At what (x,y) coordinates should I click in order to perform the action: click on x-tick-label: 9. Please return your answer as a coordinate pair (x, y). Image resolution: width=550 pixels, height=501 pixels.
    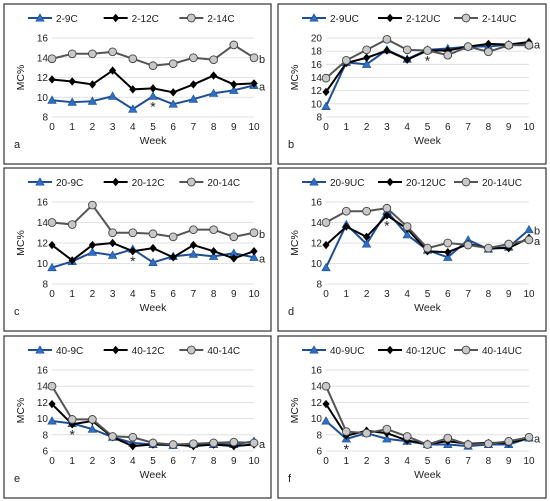
    Looking at the image, I should click on (509, 127).